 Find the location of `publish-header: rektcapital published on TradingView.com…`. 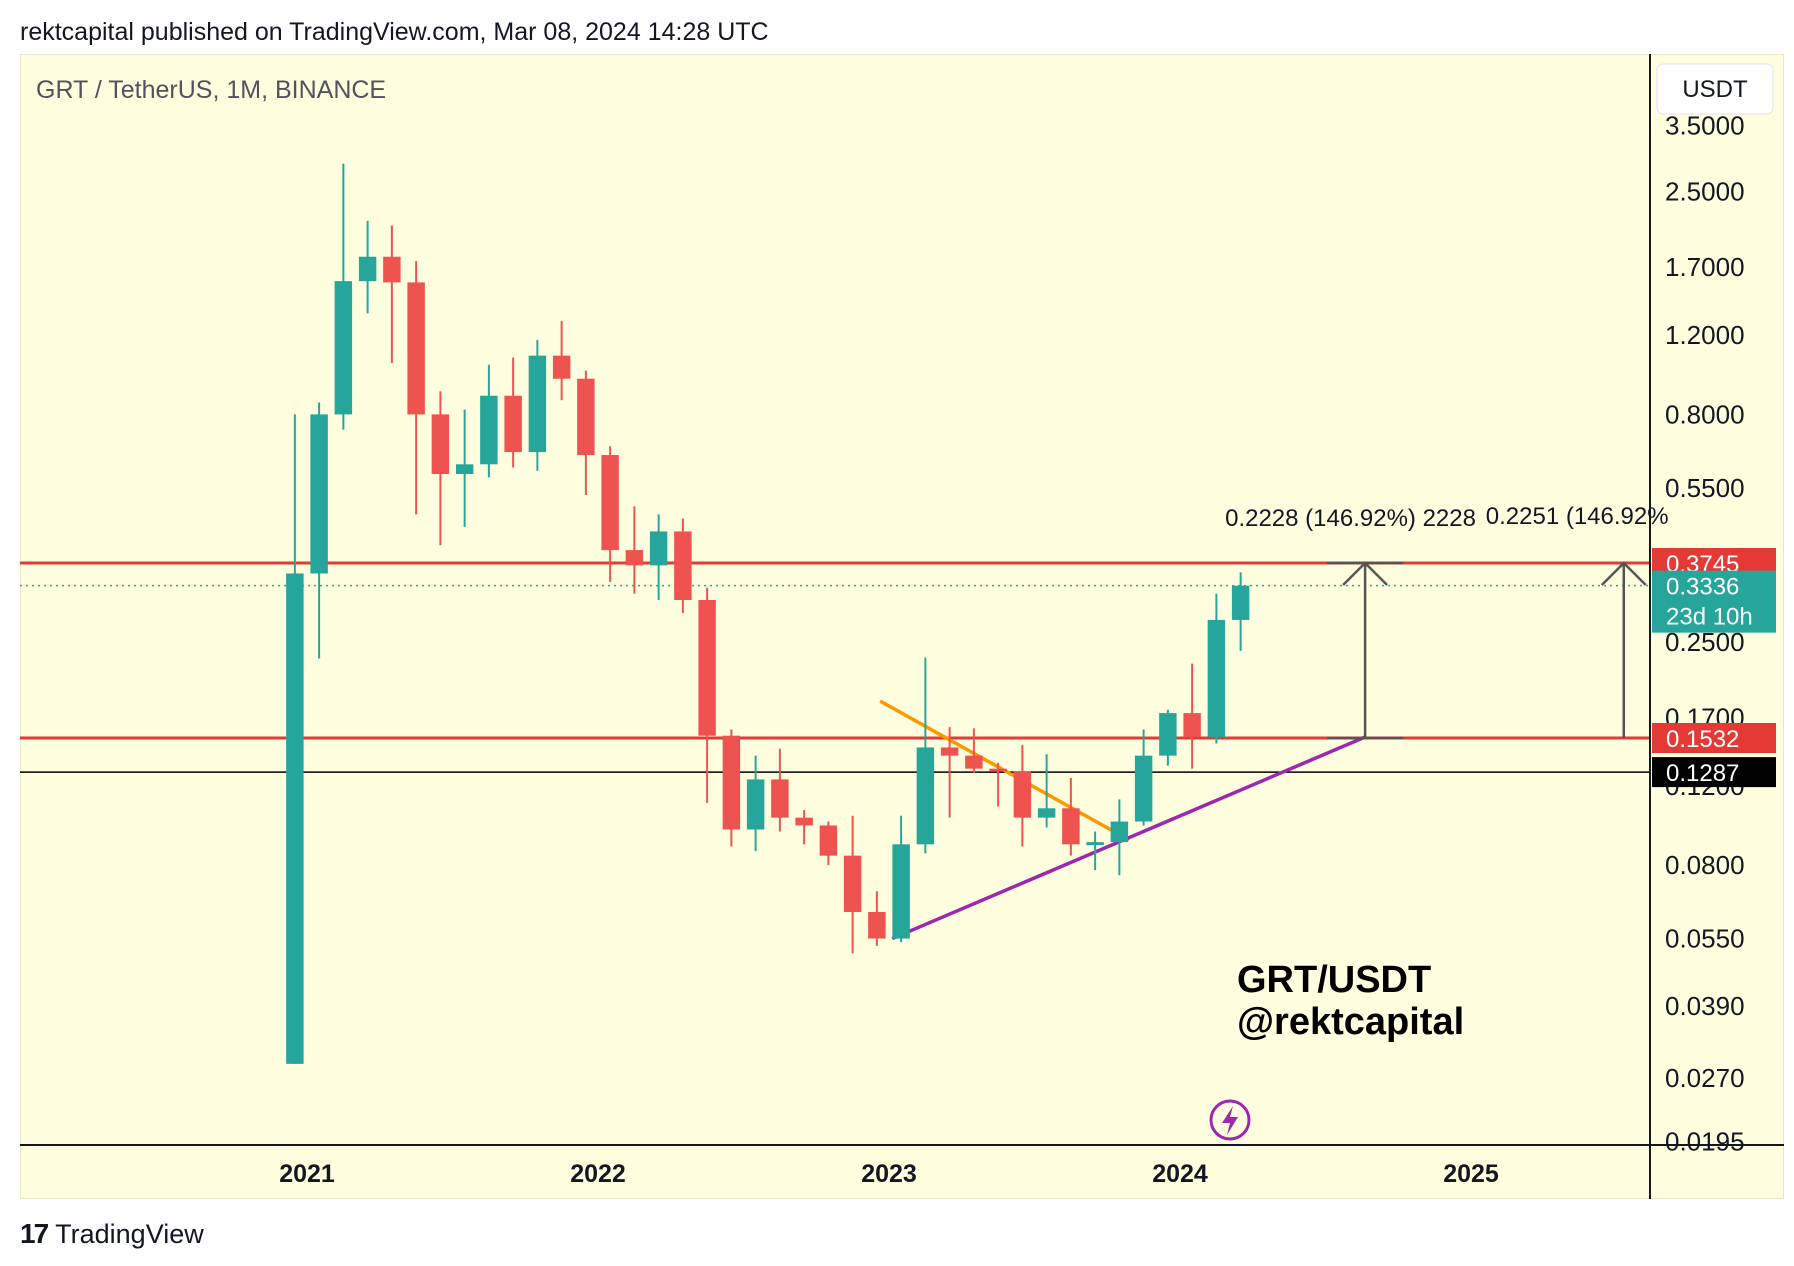

publish-header: rektcapital published on TradingView.com… is located at coordinates (394, 32).